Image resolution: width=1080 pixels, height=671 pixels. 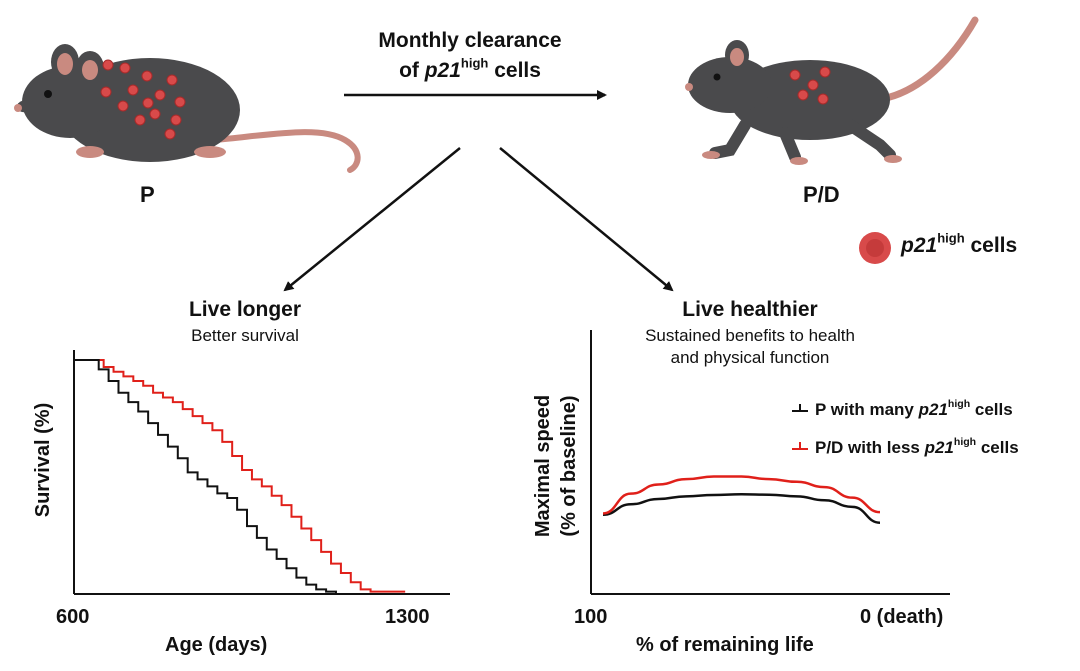 What do you see at coordinates (514, 70) in the screenshot?
I see `clearance-title-suffix: cells` at bounding box center [514, 70].